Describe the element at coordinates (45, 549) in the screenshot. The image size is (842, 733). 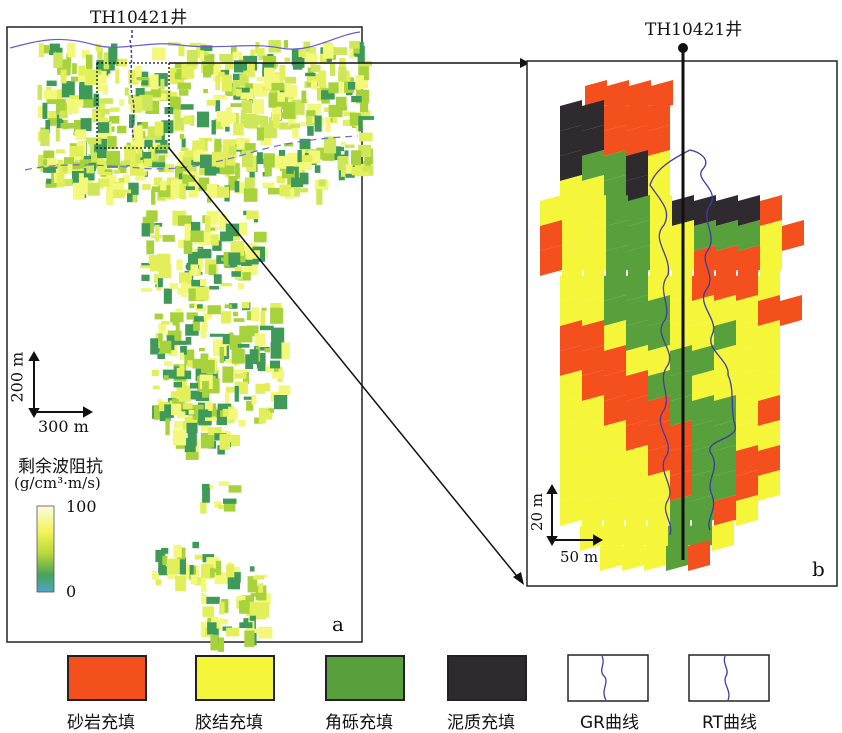
I see `colorbar` at that location.